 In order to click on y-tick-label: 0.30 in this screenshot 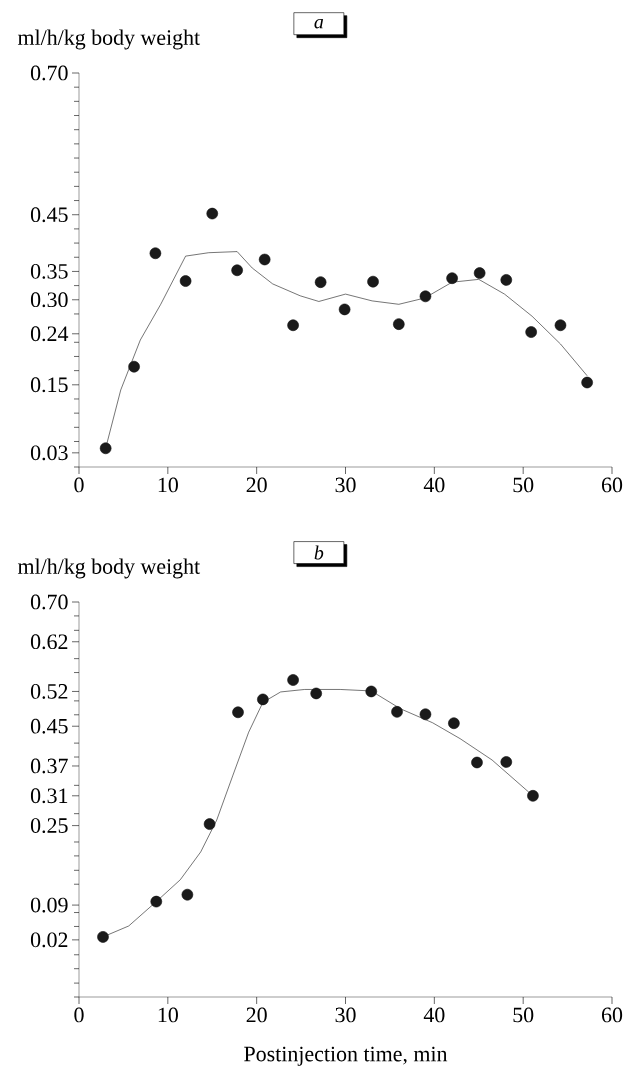, I will do `click(49, 300)`.